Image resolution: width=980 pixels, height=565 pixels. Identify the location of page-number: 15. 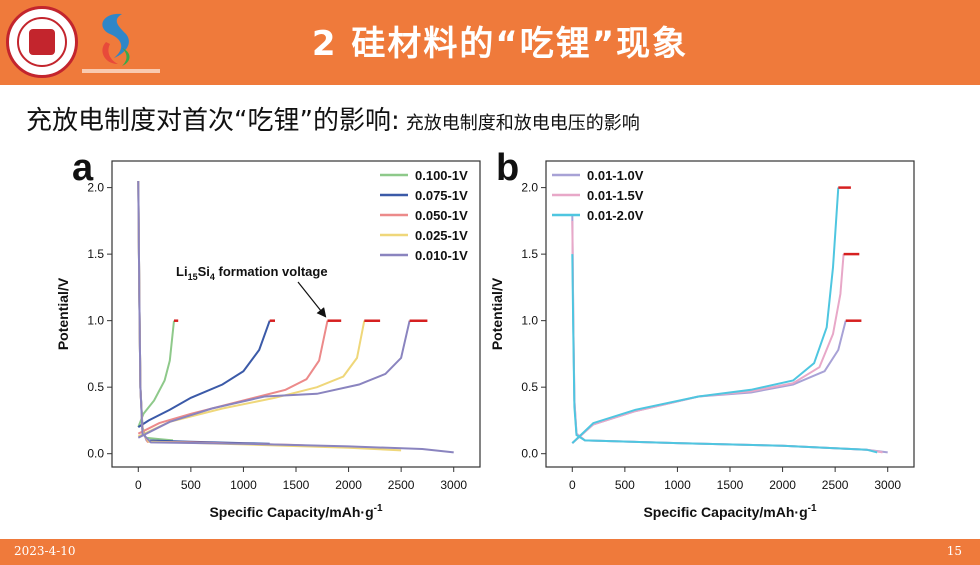
(954, 551).